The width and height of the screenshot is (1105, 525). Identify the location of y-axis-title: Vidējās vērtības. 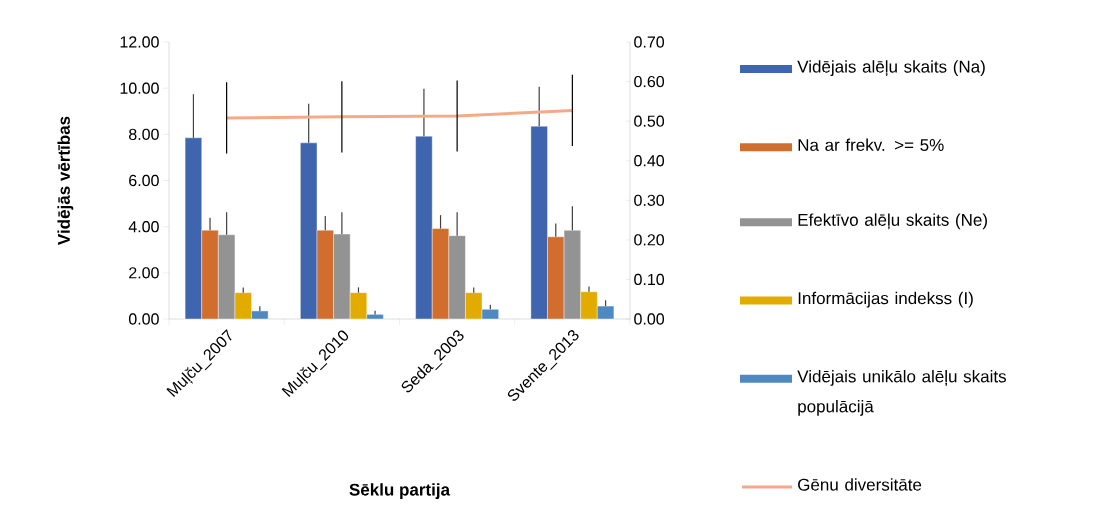
(65, 180).